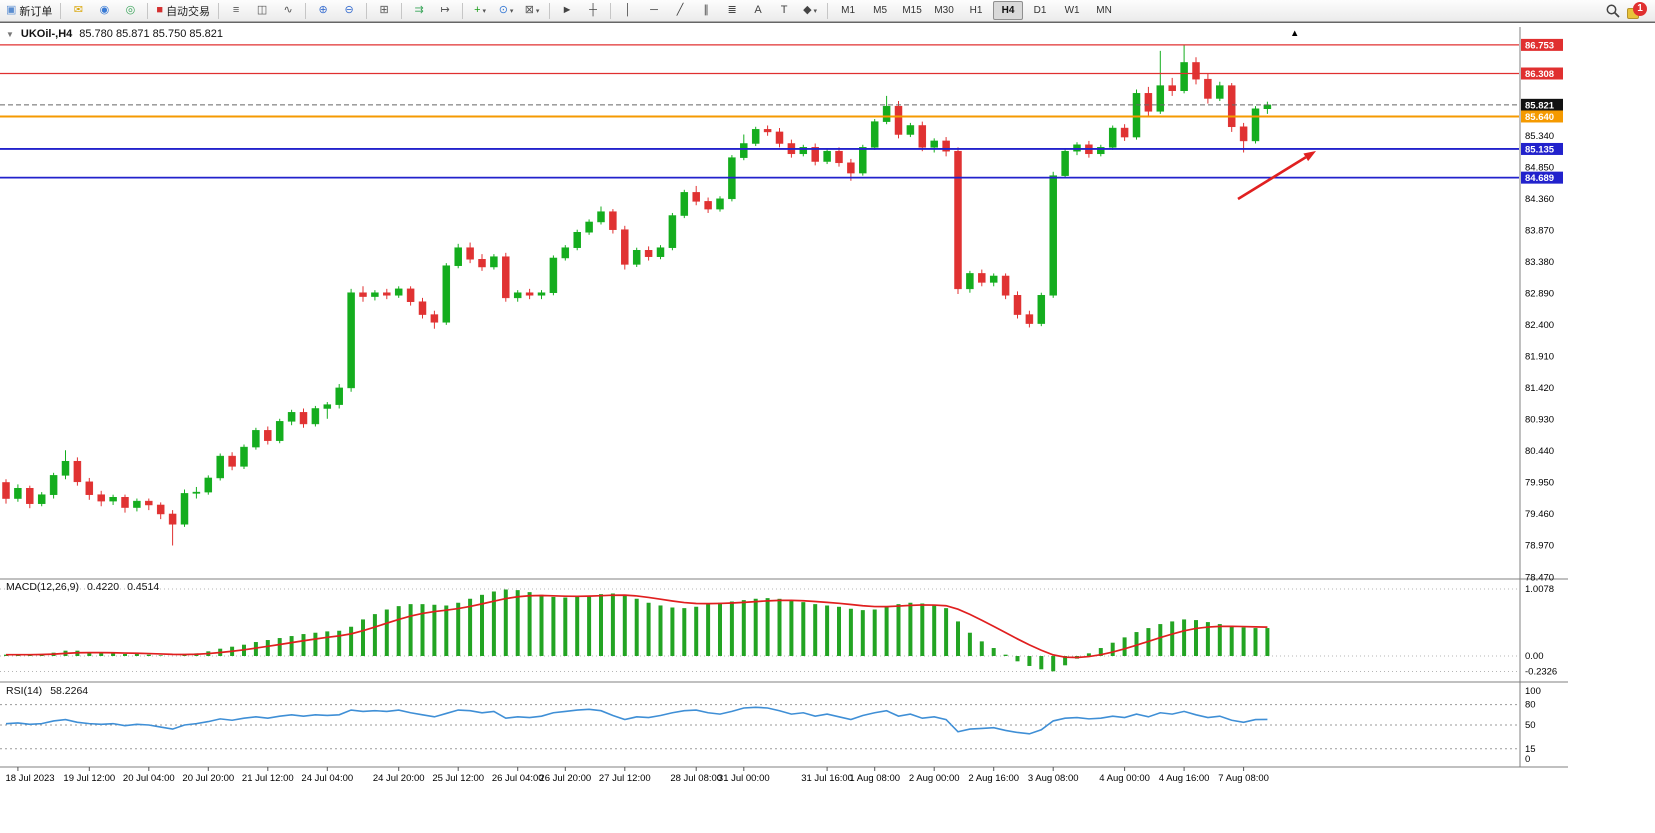  What do you see at coordinates (1309, 156) in the screenshot?
I see `annotation-arrow-head` at bounding box center [1309, 156].